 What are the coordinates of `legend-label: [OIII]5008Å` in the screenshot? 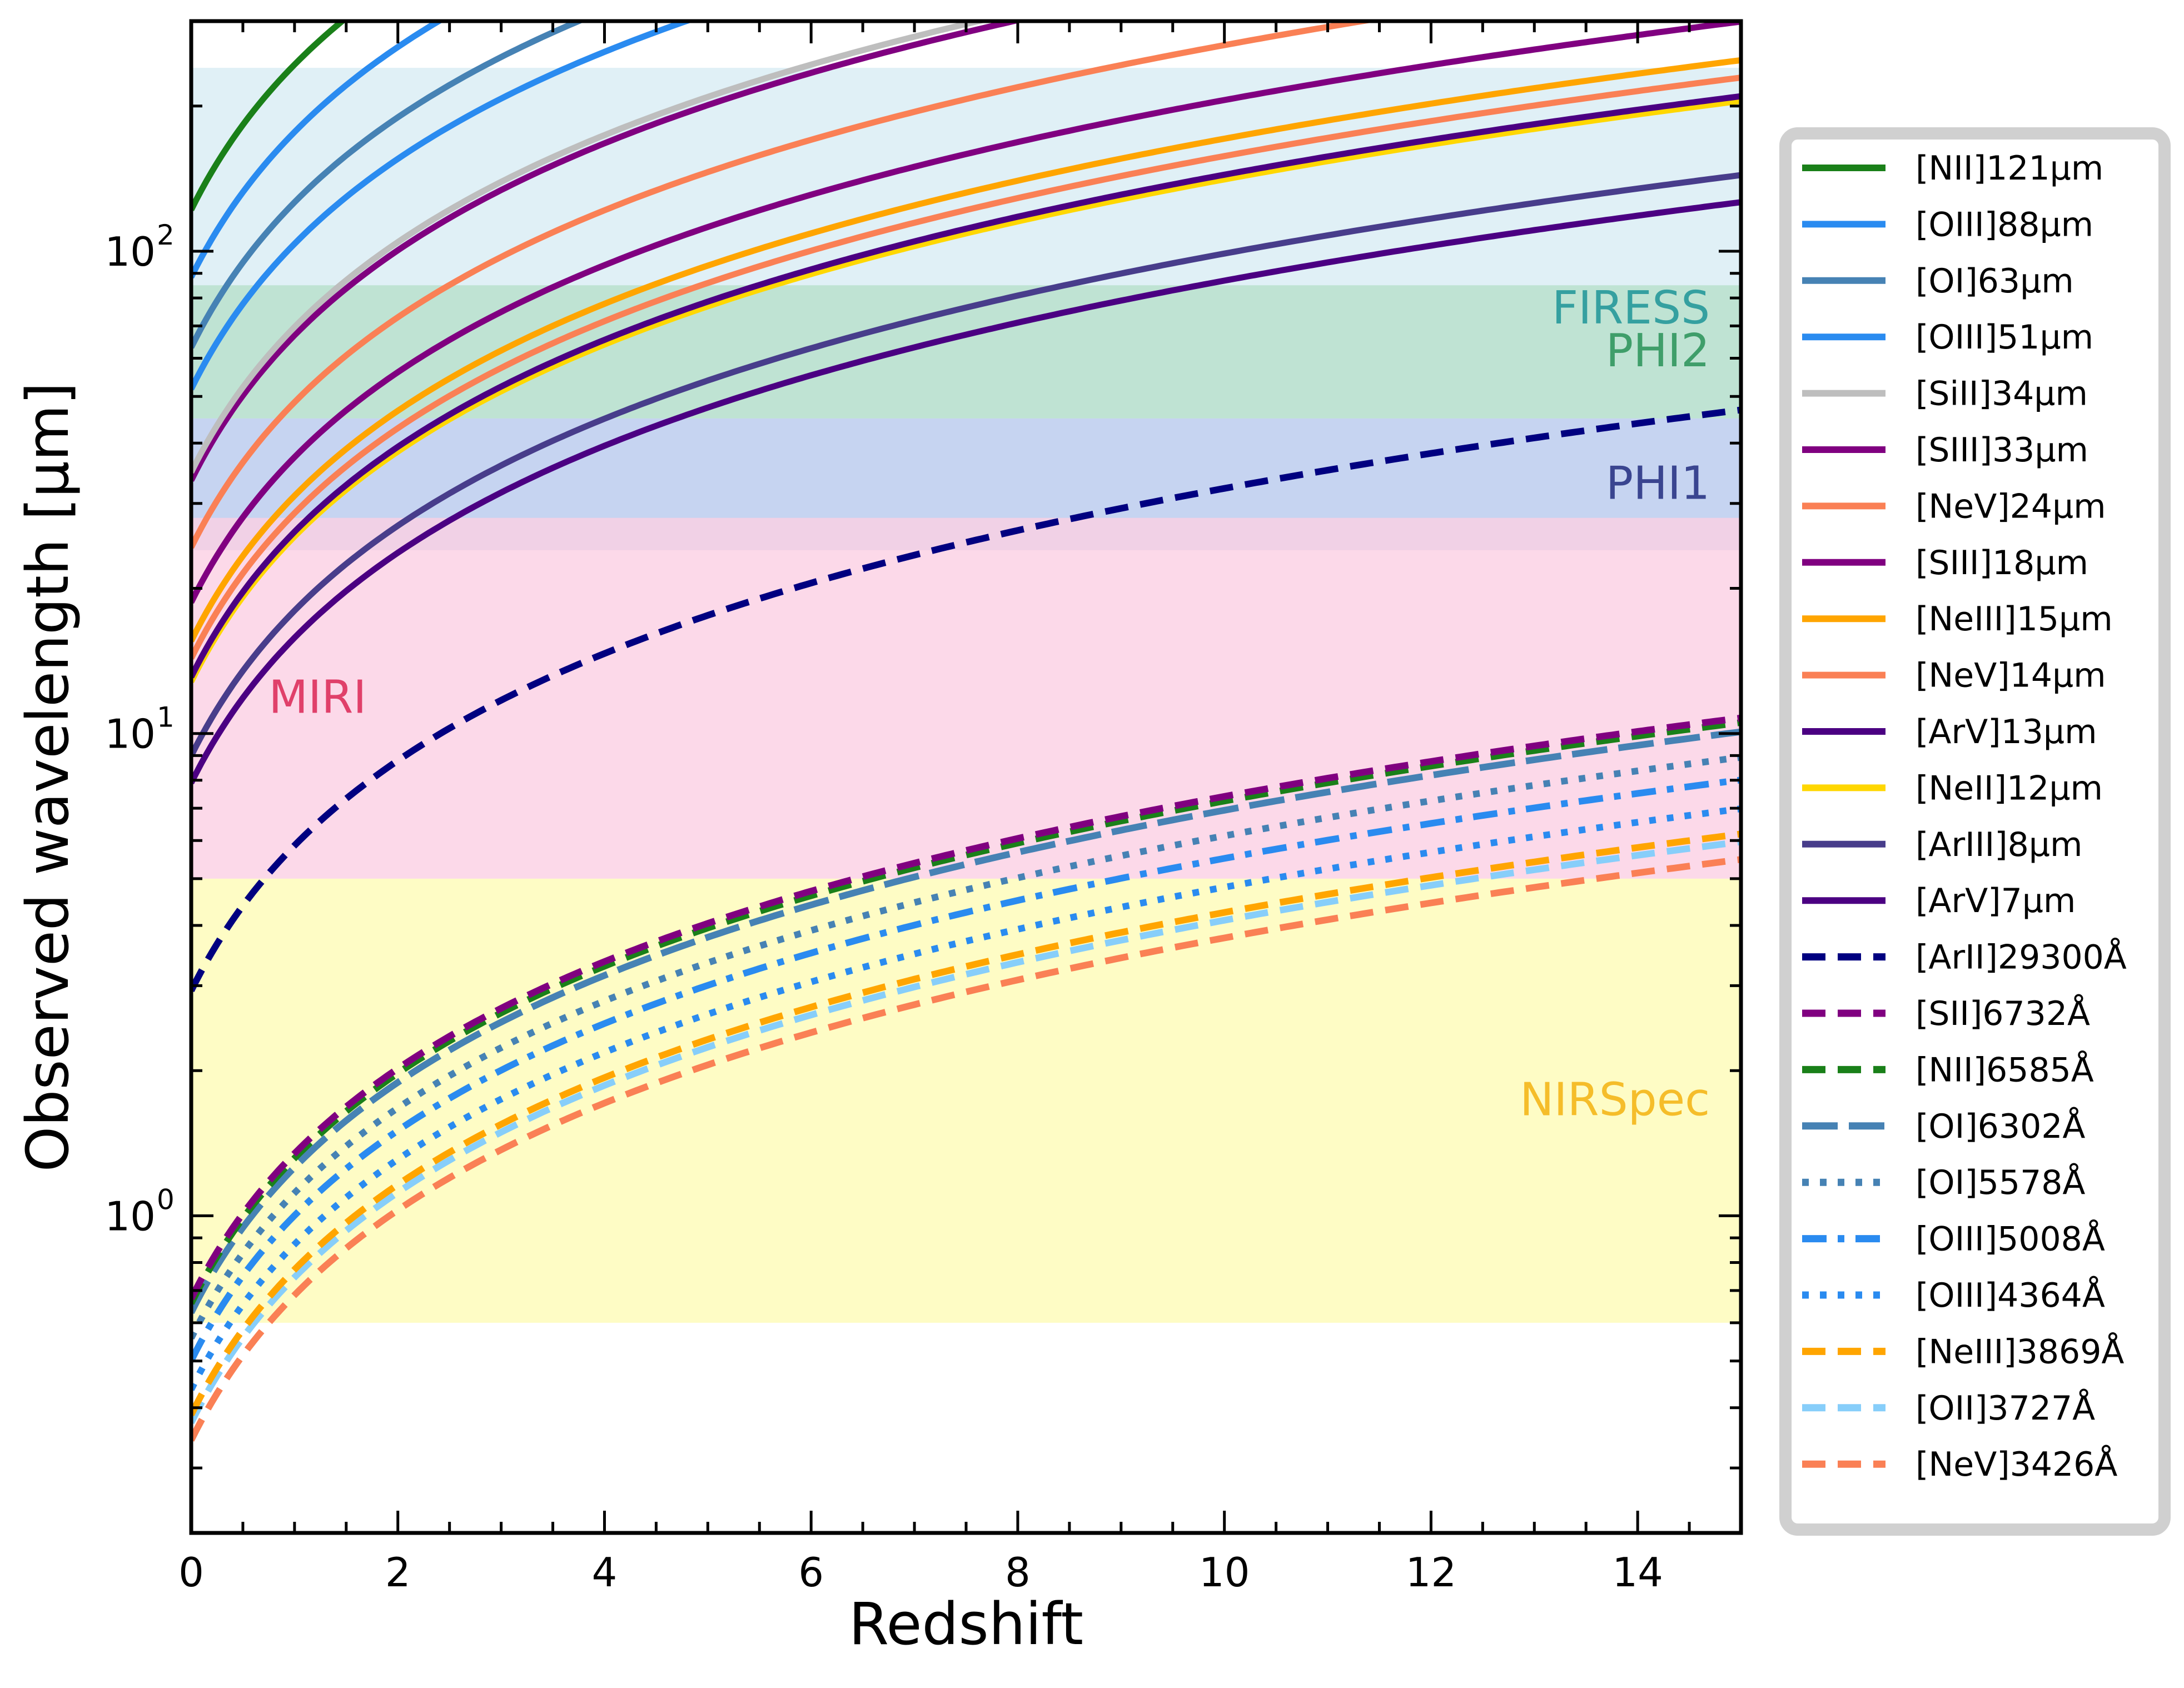 It's located at (2010, 1239).